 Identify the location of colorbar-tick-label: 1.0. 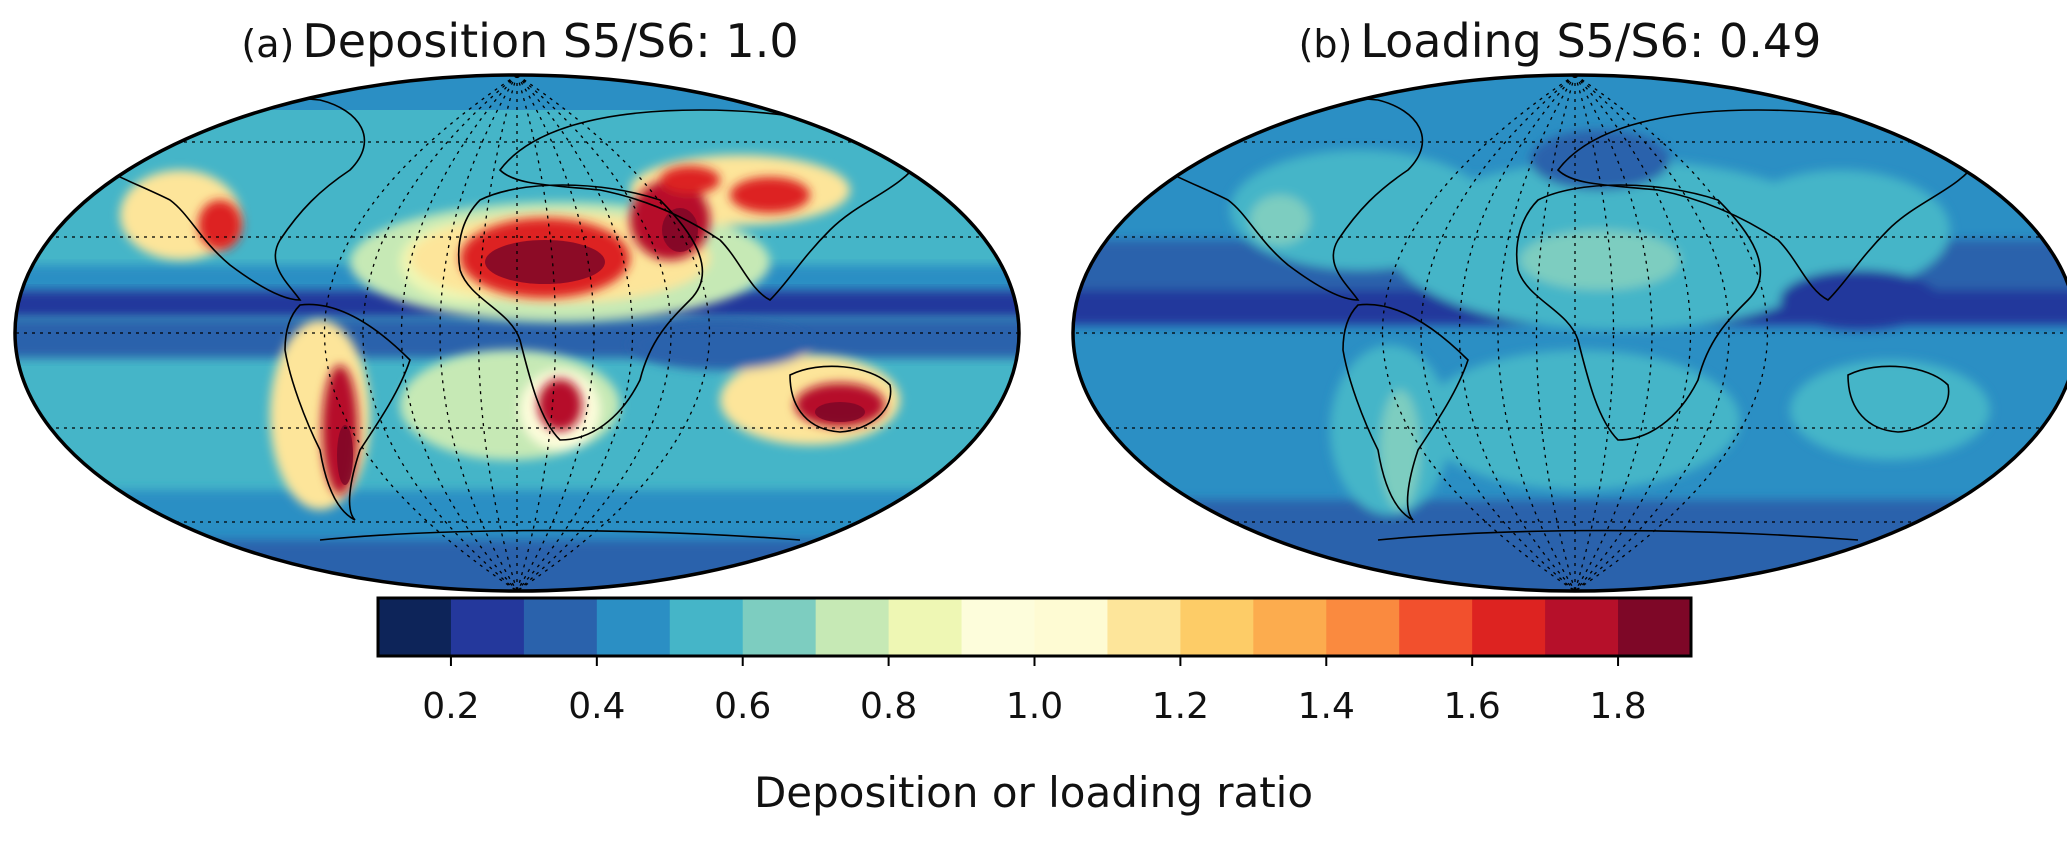
(1034, 706).